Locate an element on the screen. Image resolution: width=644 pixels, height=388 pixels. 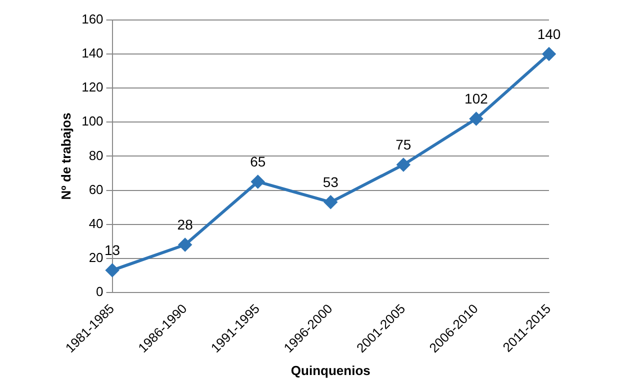
y-tick-label: 60 is located at coordinates (96, 189).